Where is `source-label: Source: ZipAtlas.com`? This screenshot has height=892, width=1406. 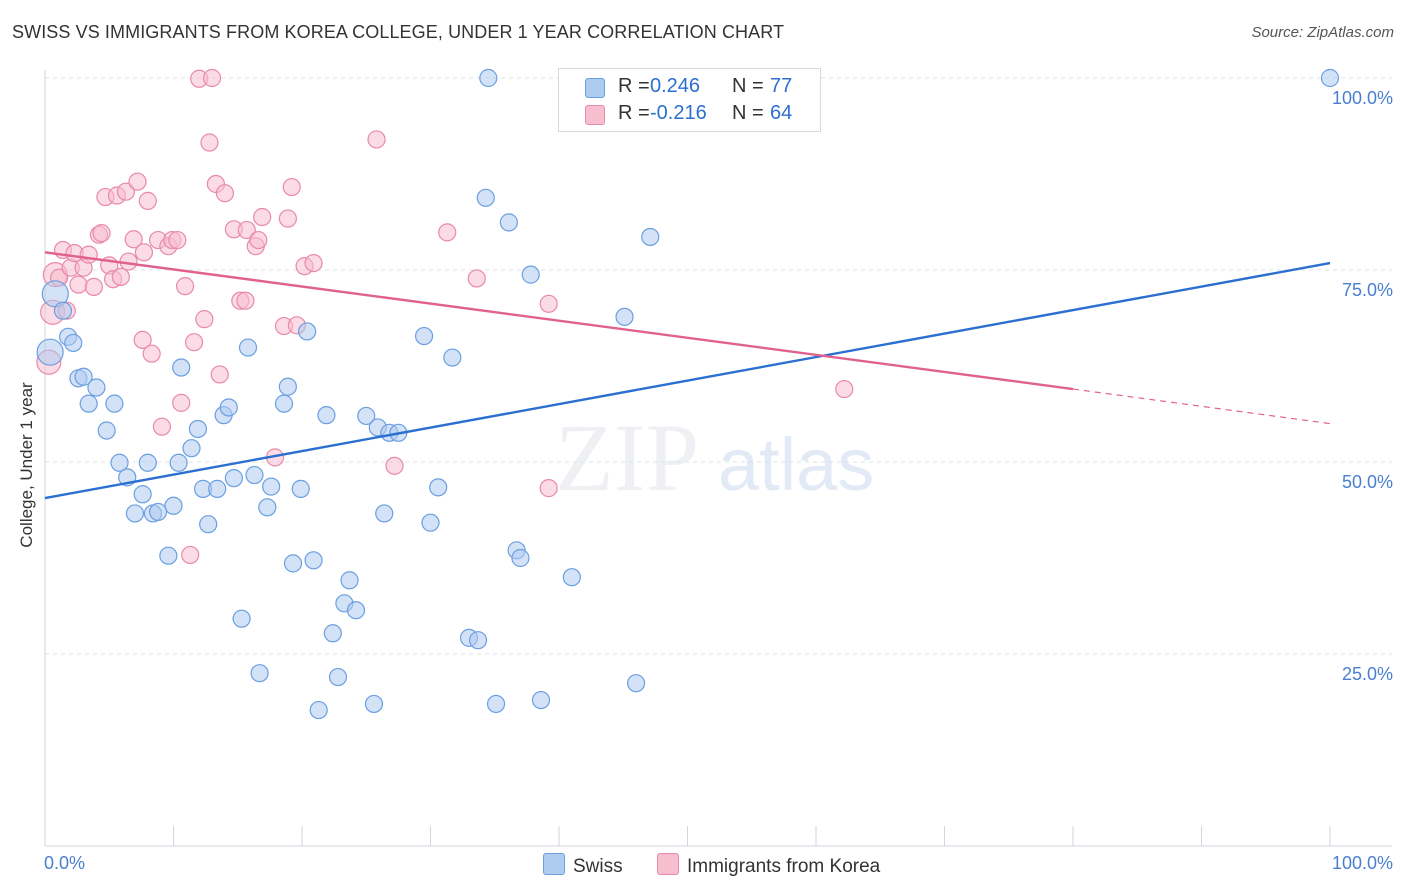
source-label: Source: ZipAtlas.com is located at coordinates (1322, 32).